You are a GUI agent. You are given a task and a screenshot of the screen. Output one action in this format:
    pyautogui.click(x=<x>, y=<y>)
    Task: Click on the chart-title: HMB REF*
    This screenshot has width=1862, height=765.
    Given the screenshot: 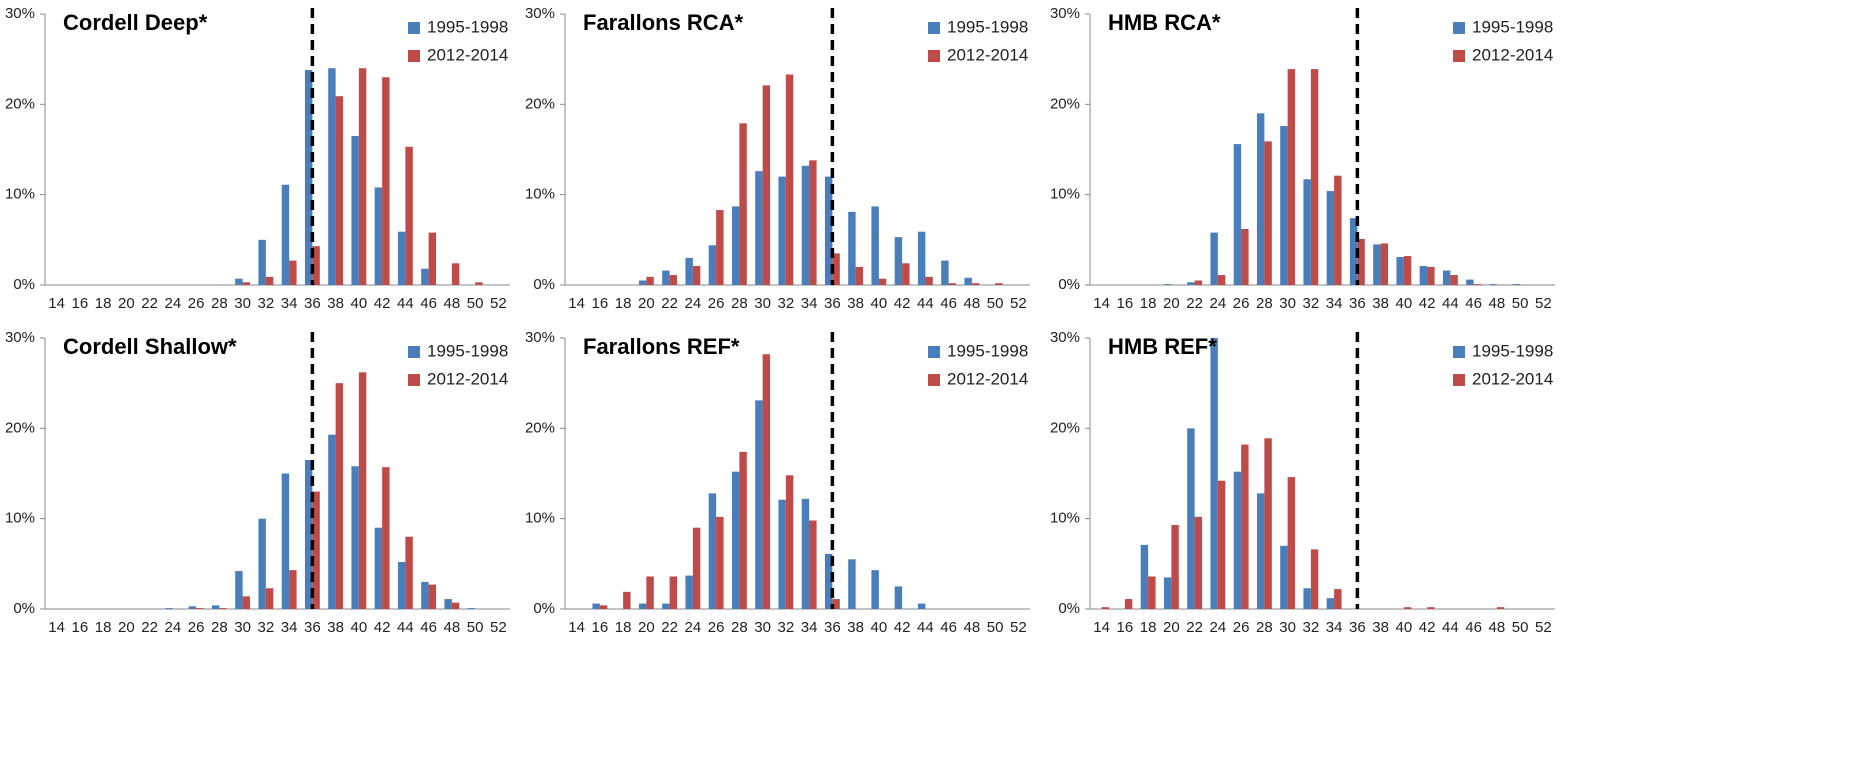 What is the action you would take?
    pyautogui.click(x=1162, y=346)
    